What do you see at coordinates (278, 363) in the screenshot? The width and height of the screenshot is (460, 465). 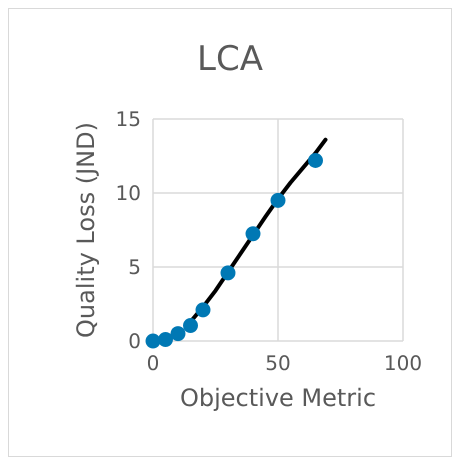 I see `x-tick-label: 50` at bounding box center [278, 363].